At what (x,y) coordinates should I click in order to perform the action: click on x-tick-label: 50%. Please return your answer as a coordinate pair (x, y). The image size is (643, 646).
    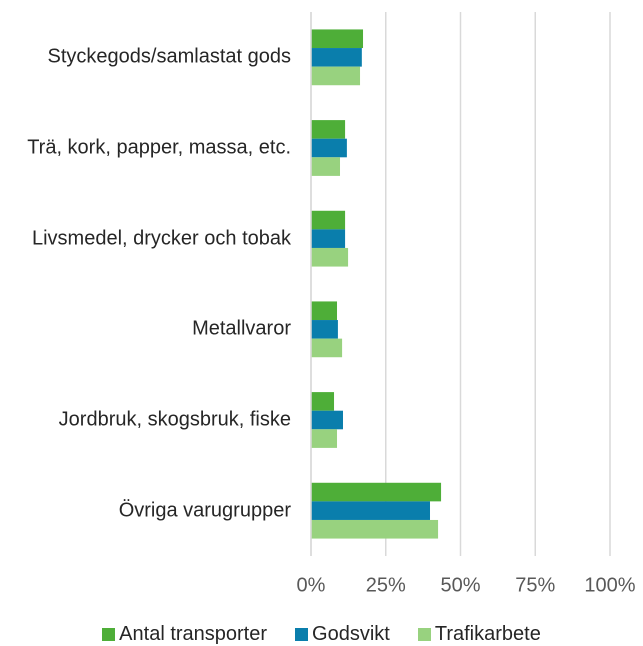
    Looking at the image, I should click on (460, 585).